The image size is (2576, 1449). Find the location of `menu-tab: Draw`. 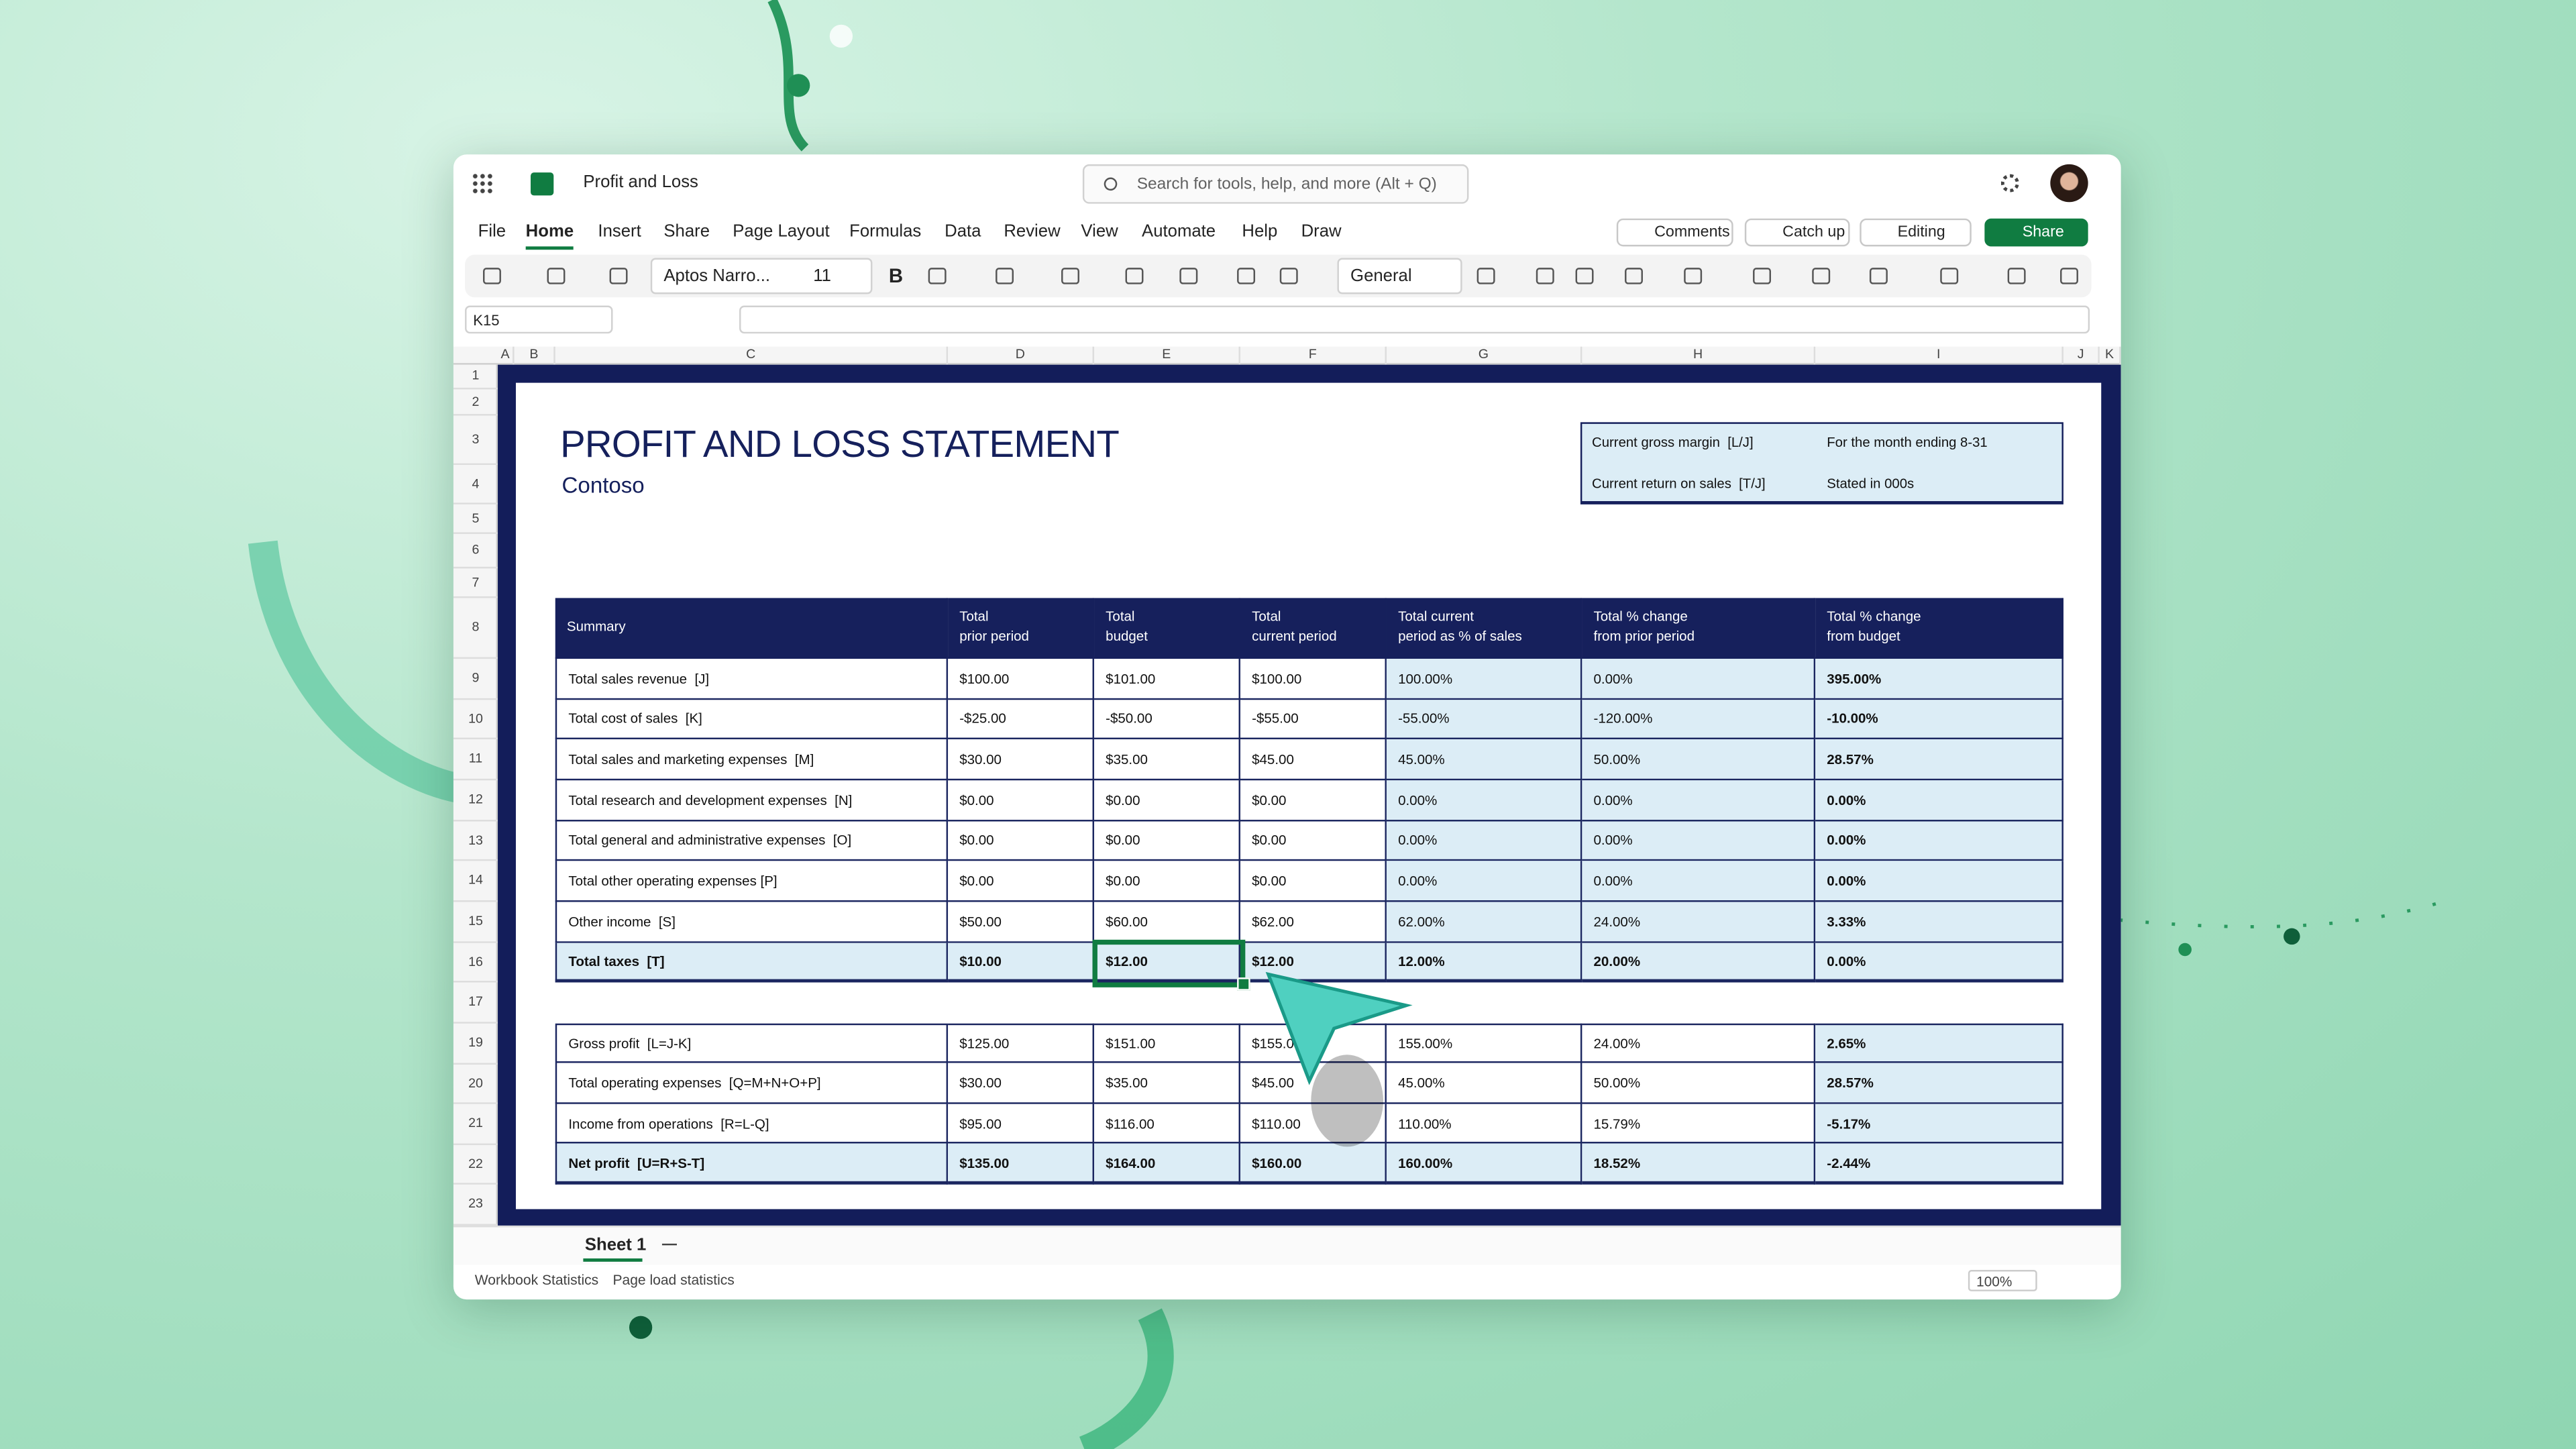

menu-tab: Draw is located at coordinates (1321, 231).